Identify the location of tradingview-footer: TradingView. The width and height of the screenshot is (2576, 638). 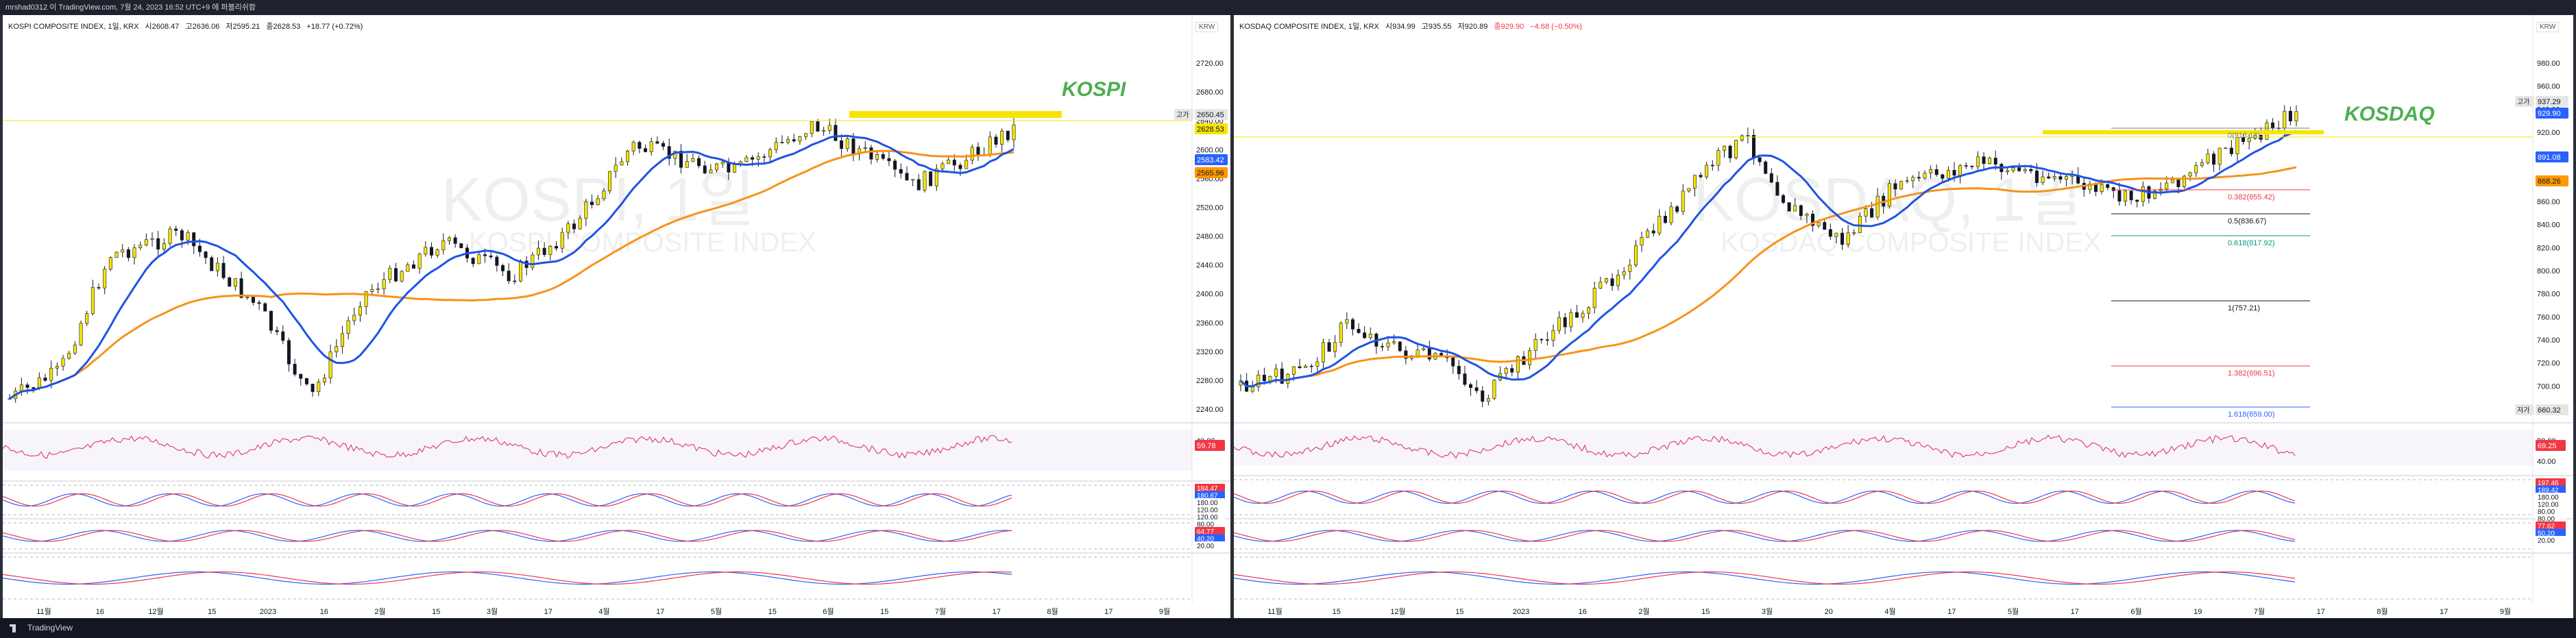
(1288, 628).